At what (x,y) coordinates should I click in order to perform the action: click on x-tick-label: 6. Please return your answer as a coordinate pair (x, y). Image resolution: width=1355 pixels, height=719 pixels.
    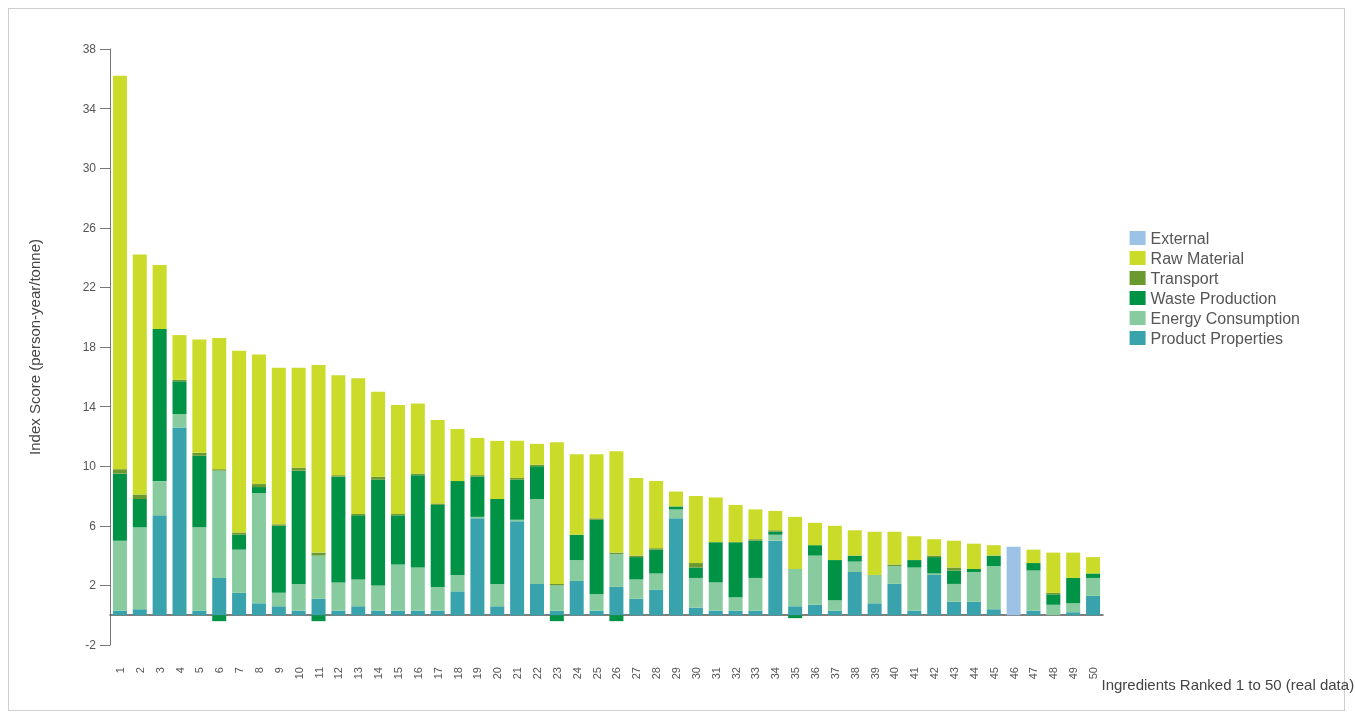
    Looking at the image, I should click on (219, 670).